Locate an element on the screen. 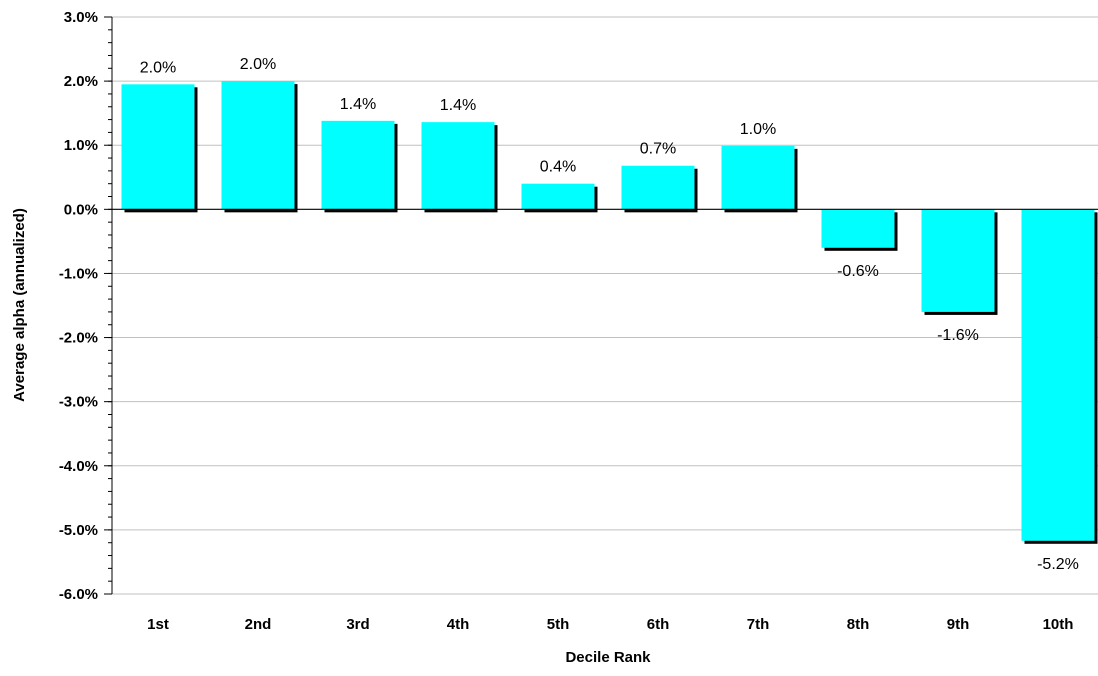 This screenshot has width=1098, height=676. data-label: 0.7% is located at coordinates (658, 149).